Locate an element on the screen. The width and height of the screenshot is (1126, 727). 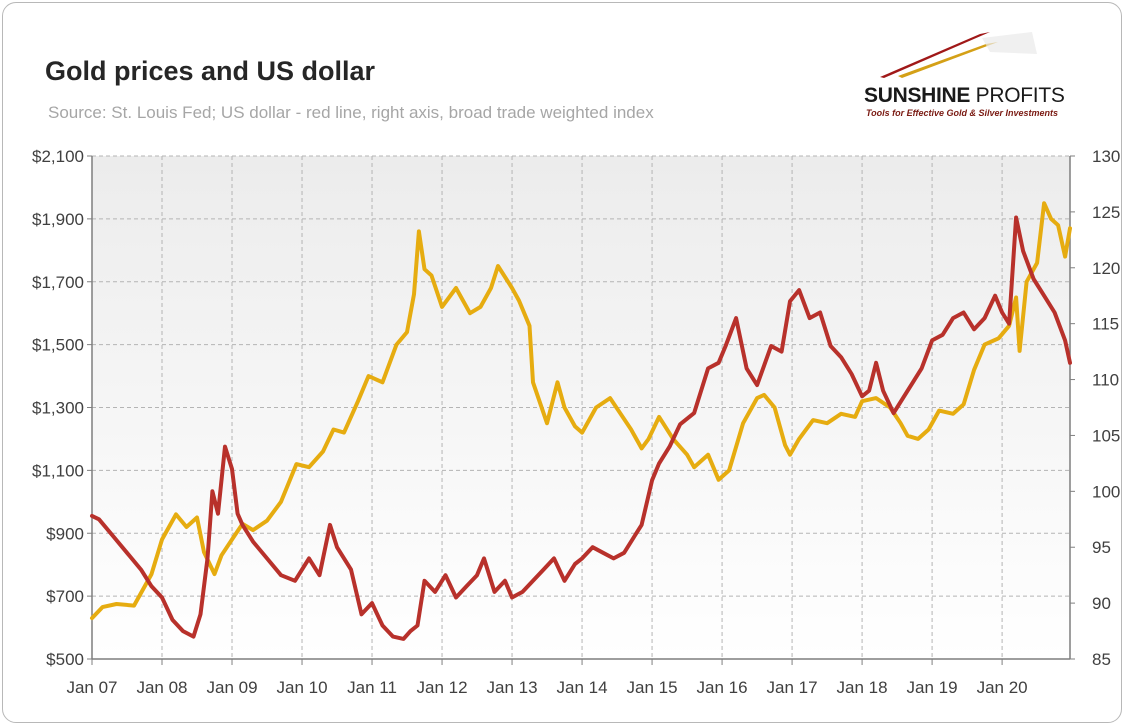
x-axis-tick-label: Jan 17 is located at coordinates (792, 687).